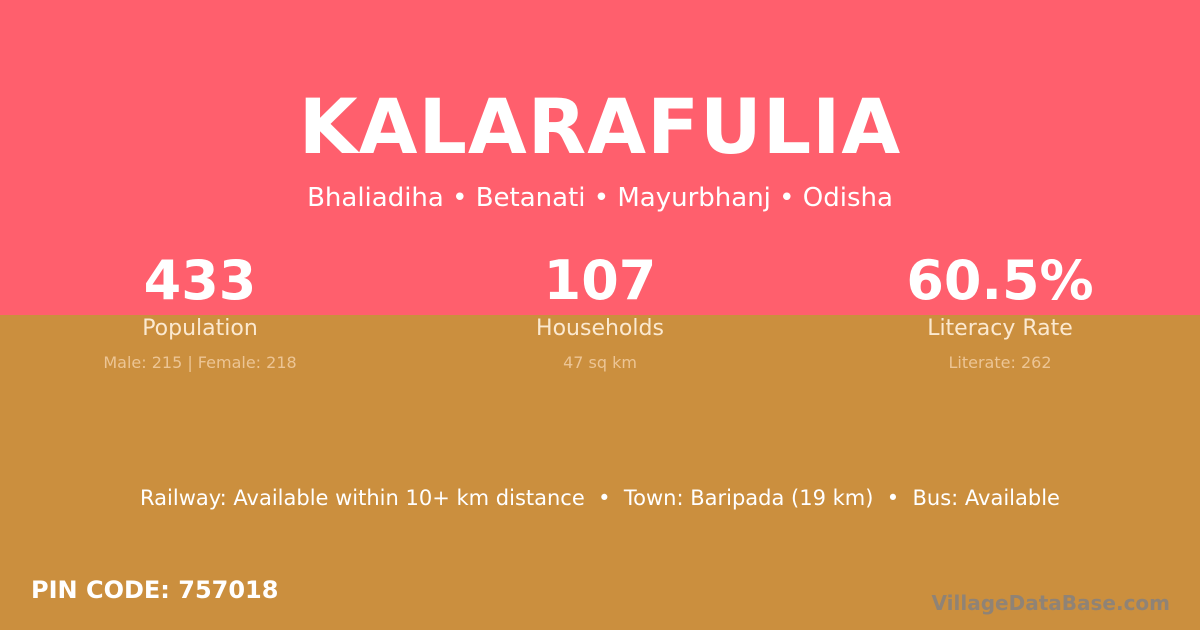 Image resolution: width=1200 pixels, height=630 pixels. I want to click on stat-literacy: 60.5% Literacy Rate Literate: 262, so click(1000, 311).